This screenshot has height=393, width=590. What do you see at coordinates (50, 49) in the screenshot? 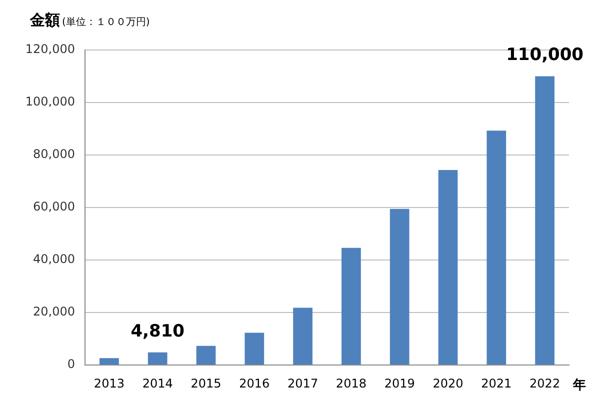
I see `y-tick-label: 120,000` at bounding box center [50, 49].